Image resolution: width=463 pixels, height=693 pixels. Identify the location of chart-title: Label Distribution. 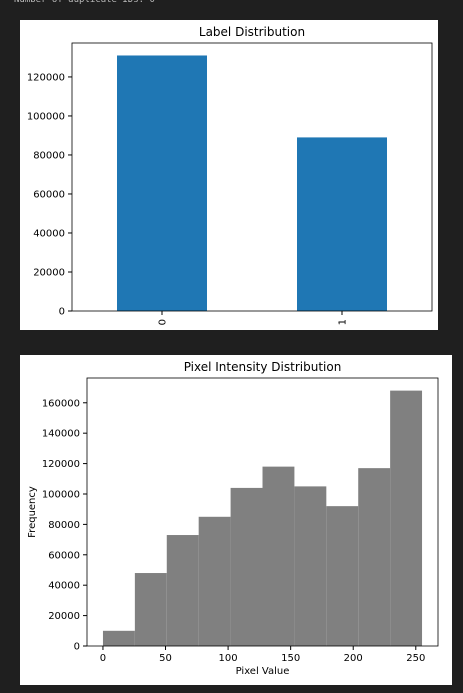
(252, 32).